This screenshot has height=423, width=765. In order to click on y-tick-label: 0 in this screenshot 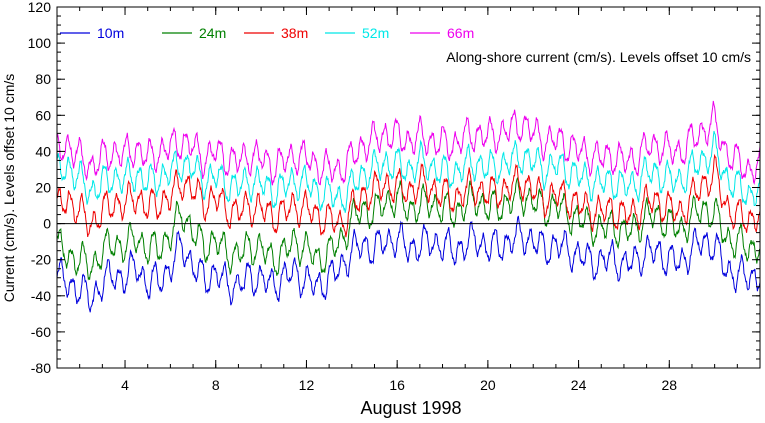, I will do `click(47, 224)`.